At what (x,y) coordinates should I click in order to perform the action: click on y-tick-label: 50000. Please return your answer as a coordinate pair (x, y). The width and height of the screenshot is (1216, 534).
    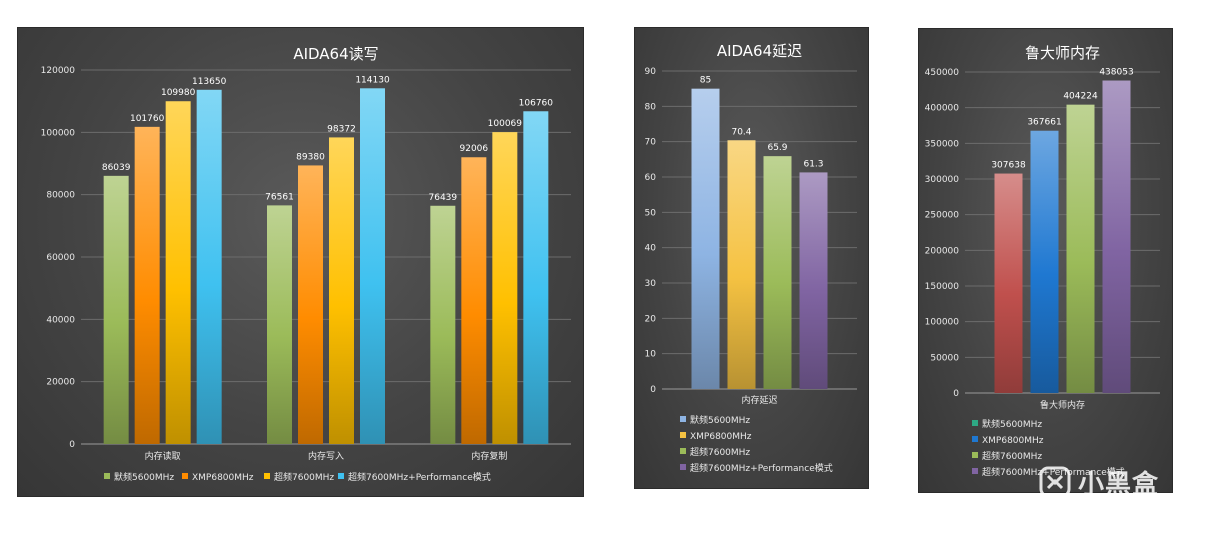
    Looking at the image, I should click on (944, 358).